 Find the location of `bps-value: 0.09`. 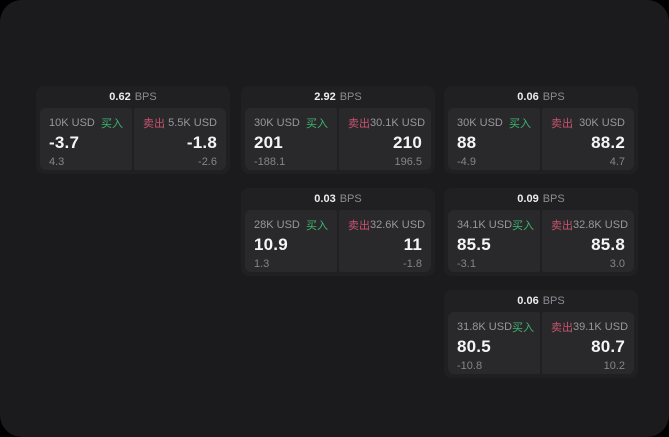

bps-value: 0.09 is located at coordinates (528, 199).